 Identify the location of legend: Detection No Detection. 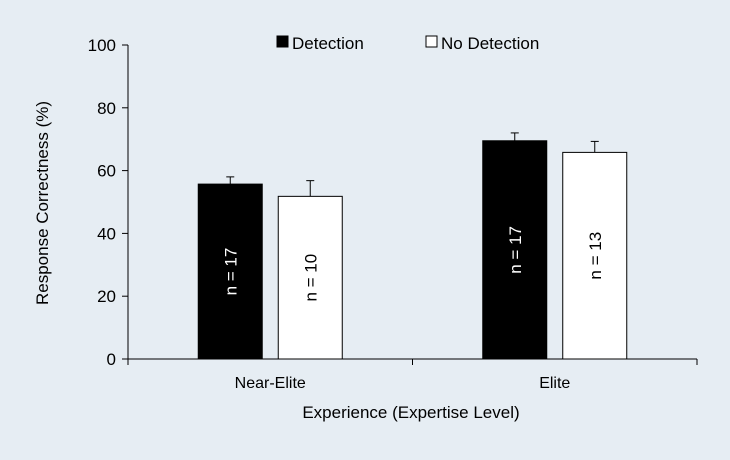
(407, 43).